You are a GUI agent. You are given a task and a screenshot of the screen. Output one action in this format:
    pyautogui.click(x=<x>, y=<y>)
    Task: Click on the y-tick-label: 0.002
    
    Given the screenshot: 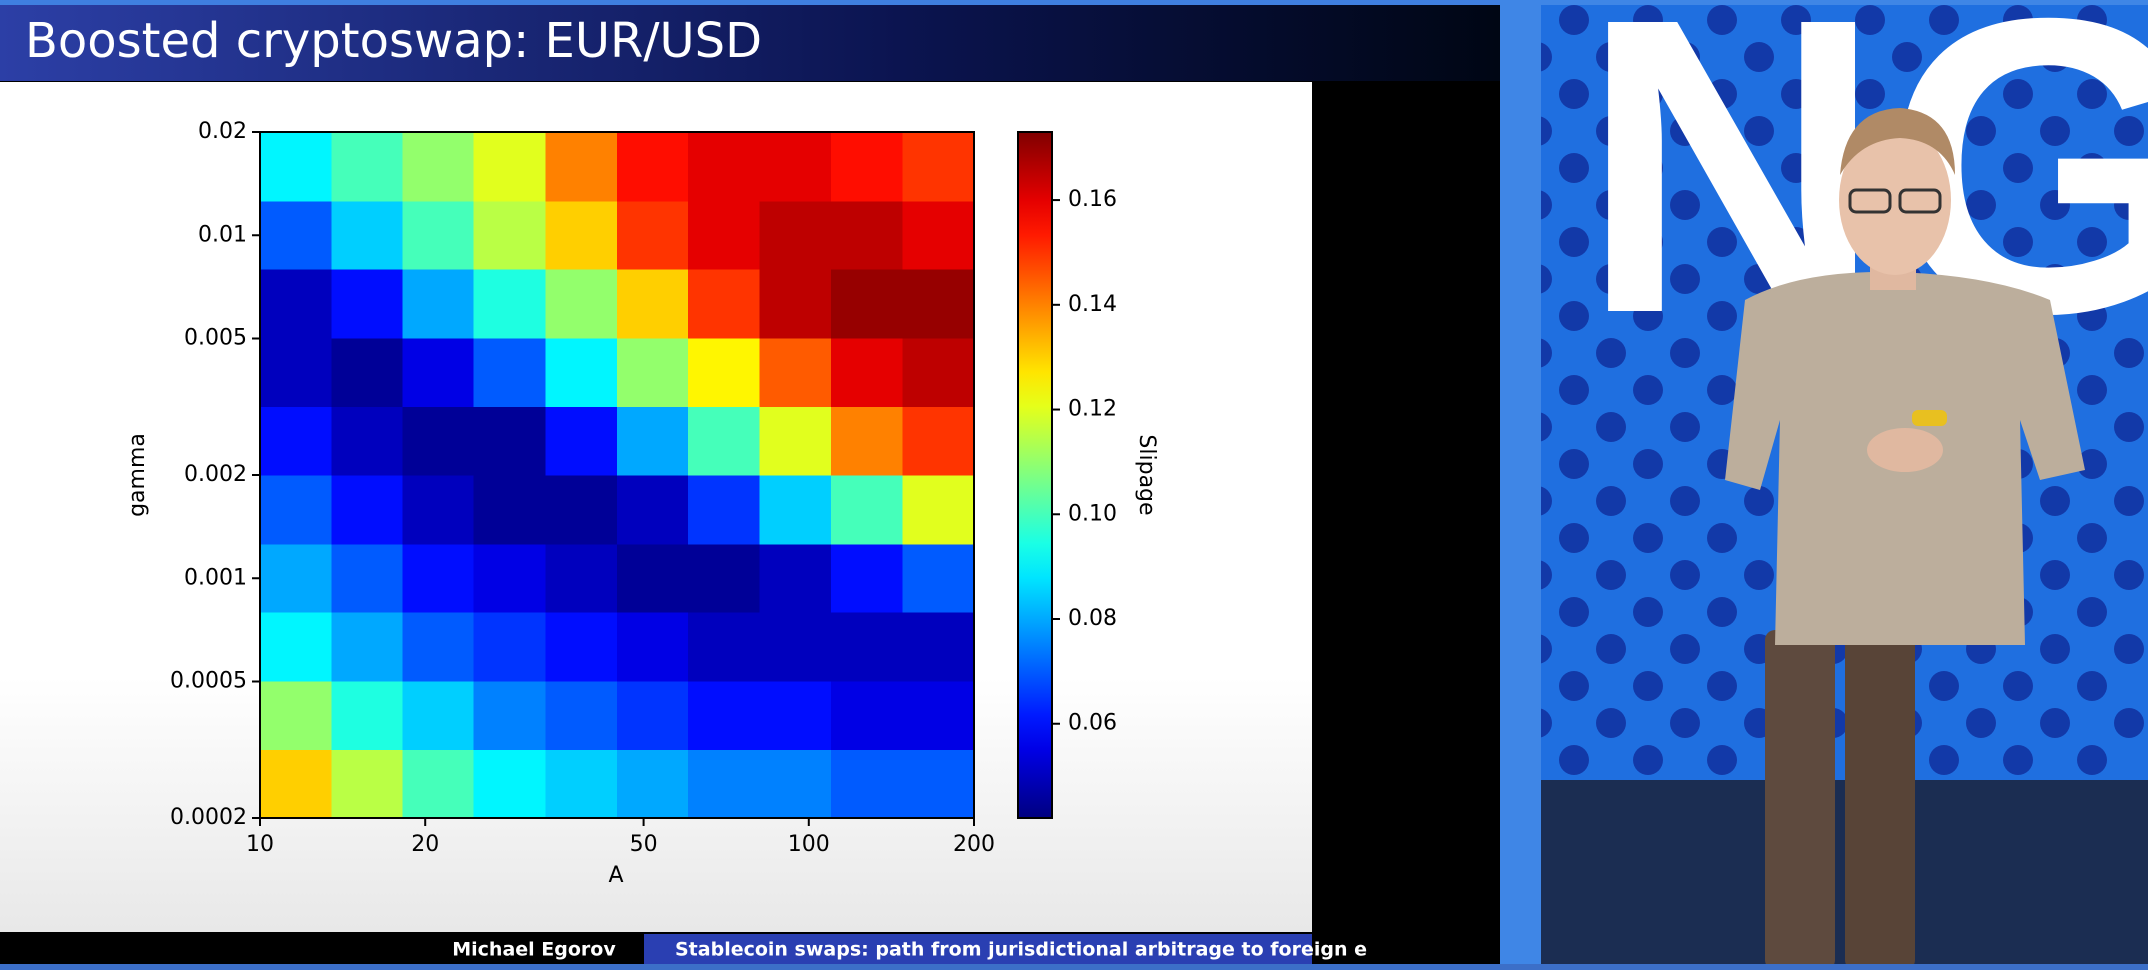 What is the action you would take?
    pyautogui.click(x=215, y=474)
    